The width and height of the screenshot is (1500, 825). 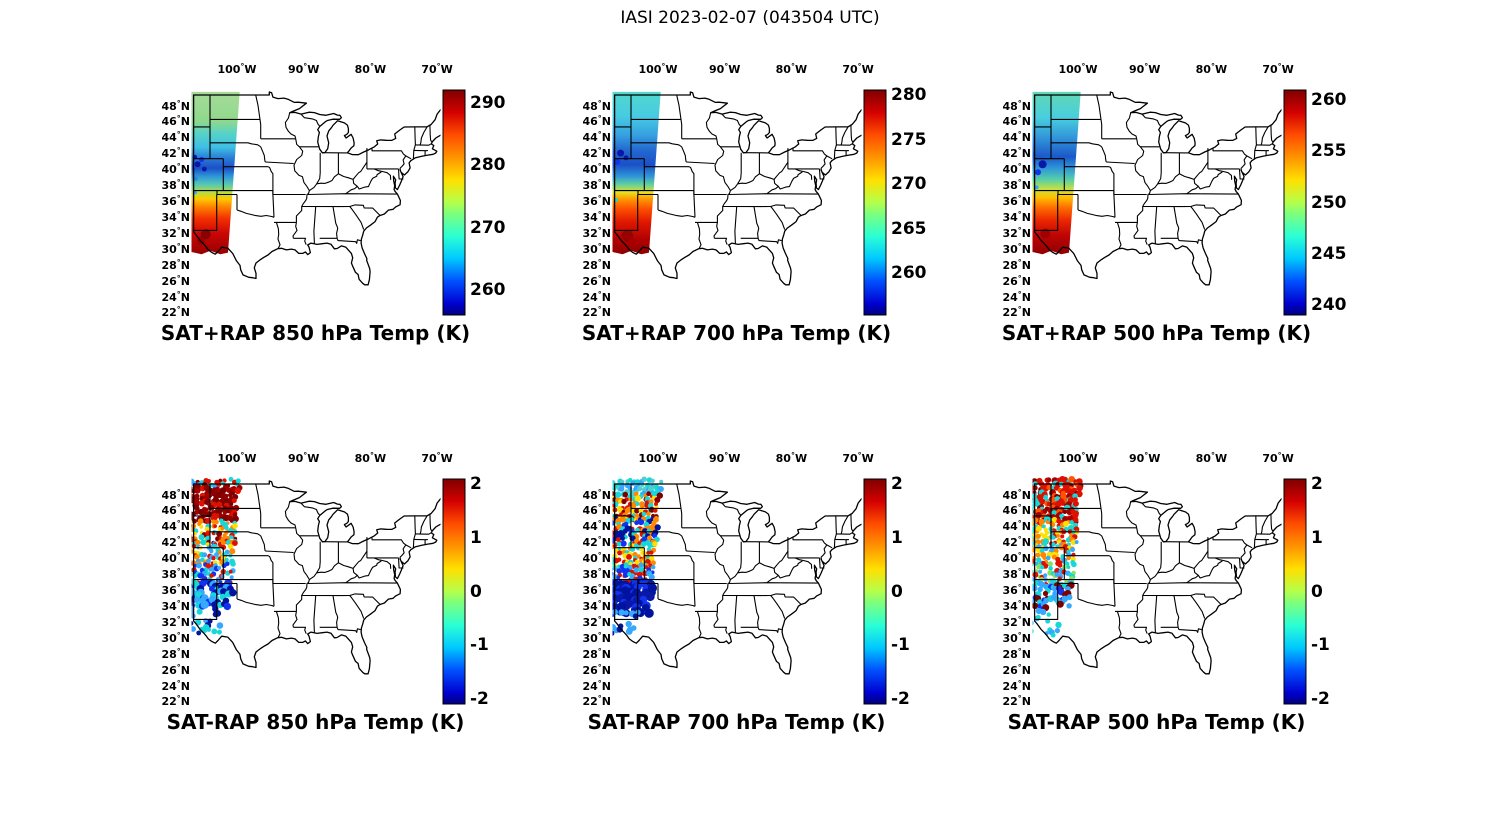 What do you see at coordinates (1320, 698) in the screenshot?
I see `colorbar-tick--2: -2` at bounding box center [1320, 698].